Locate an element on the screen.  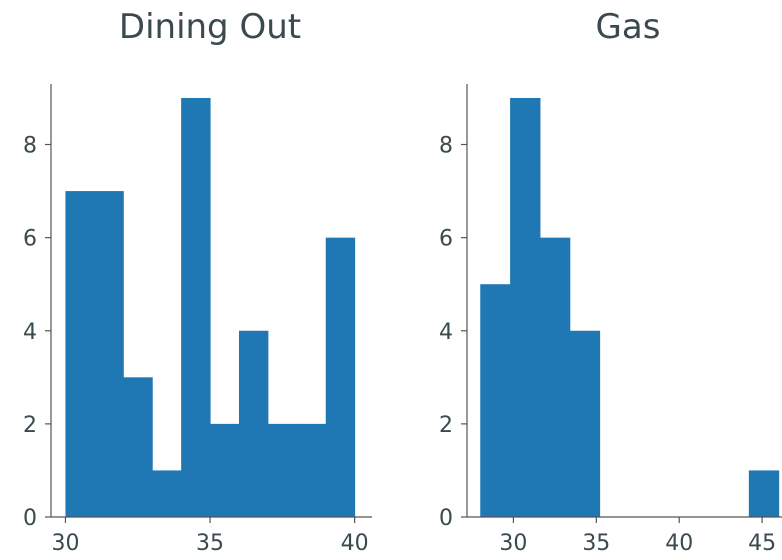
x-tick-label: 45 is located at coordinates (762, 543).